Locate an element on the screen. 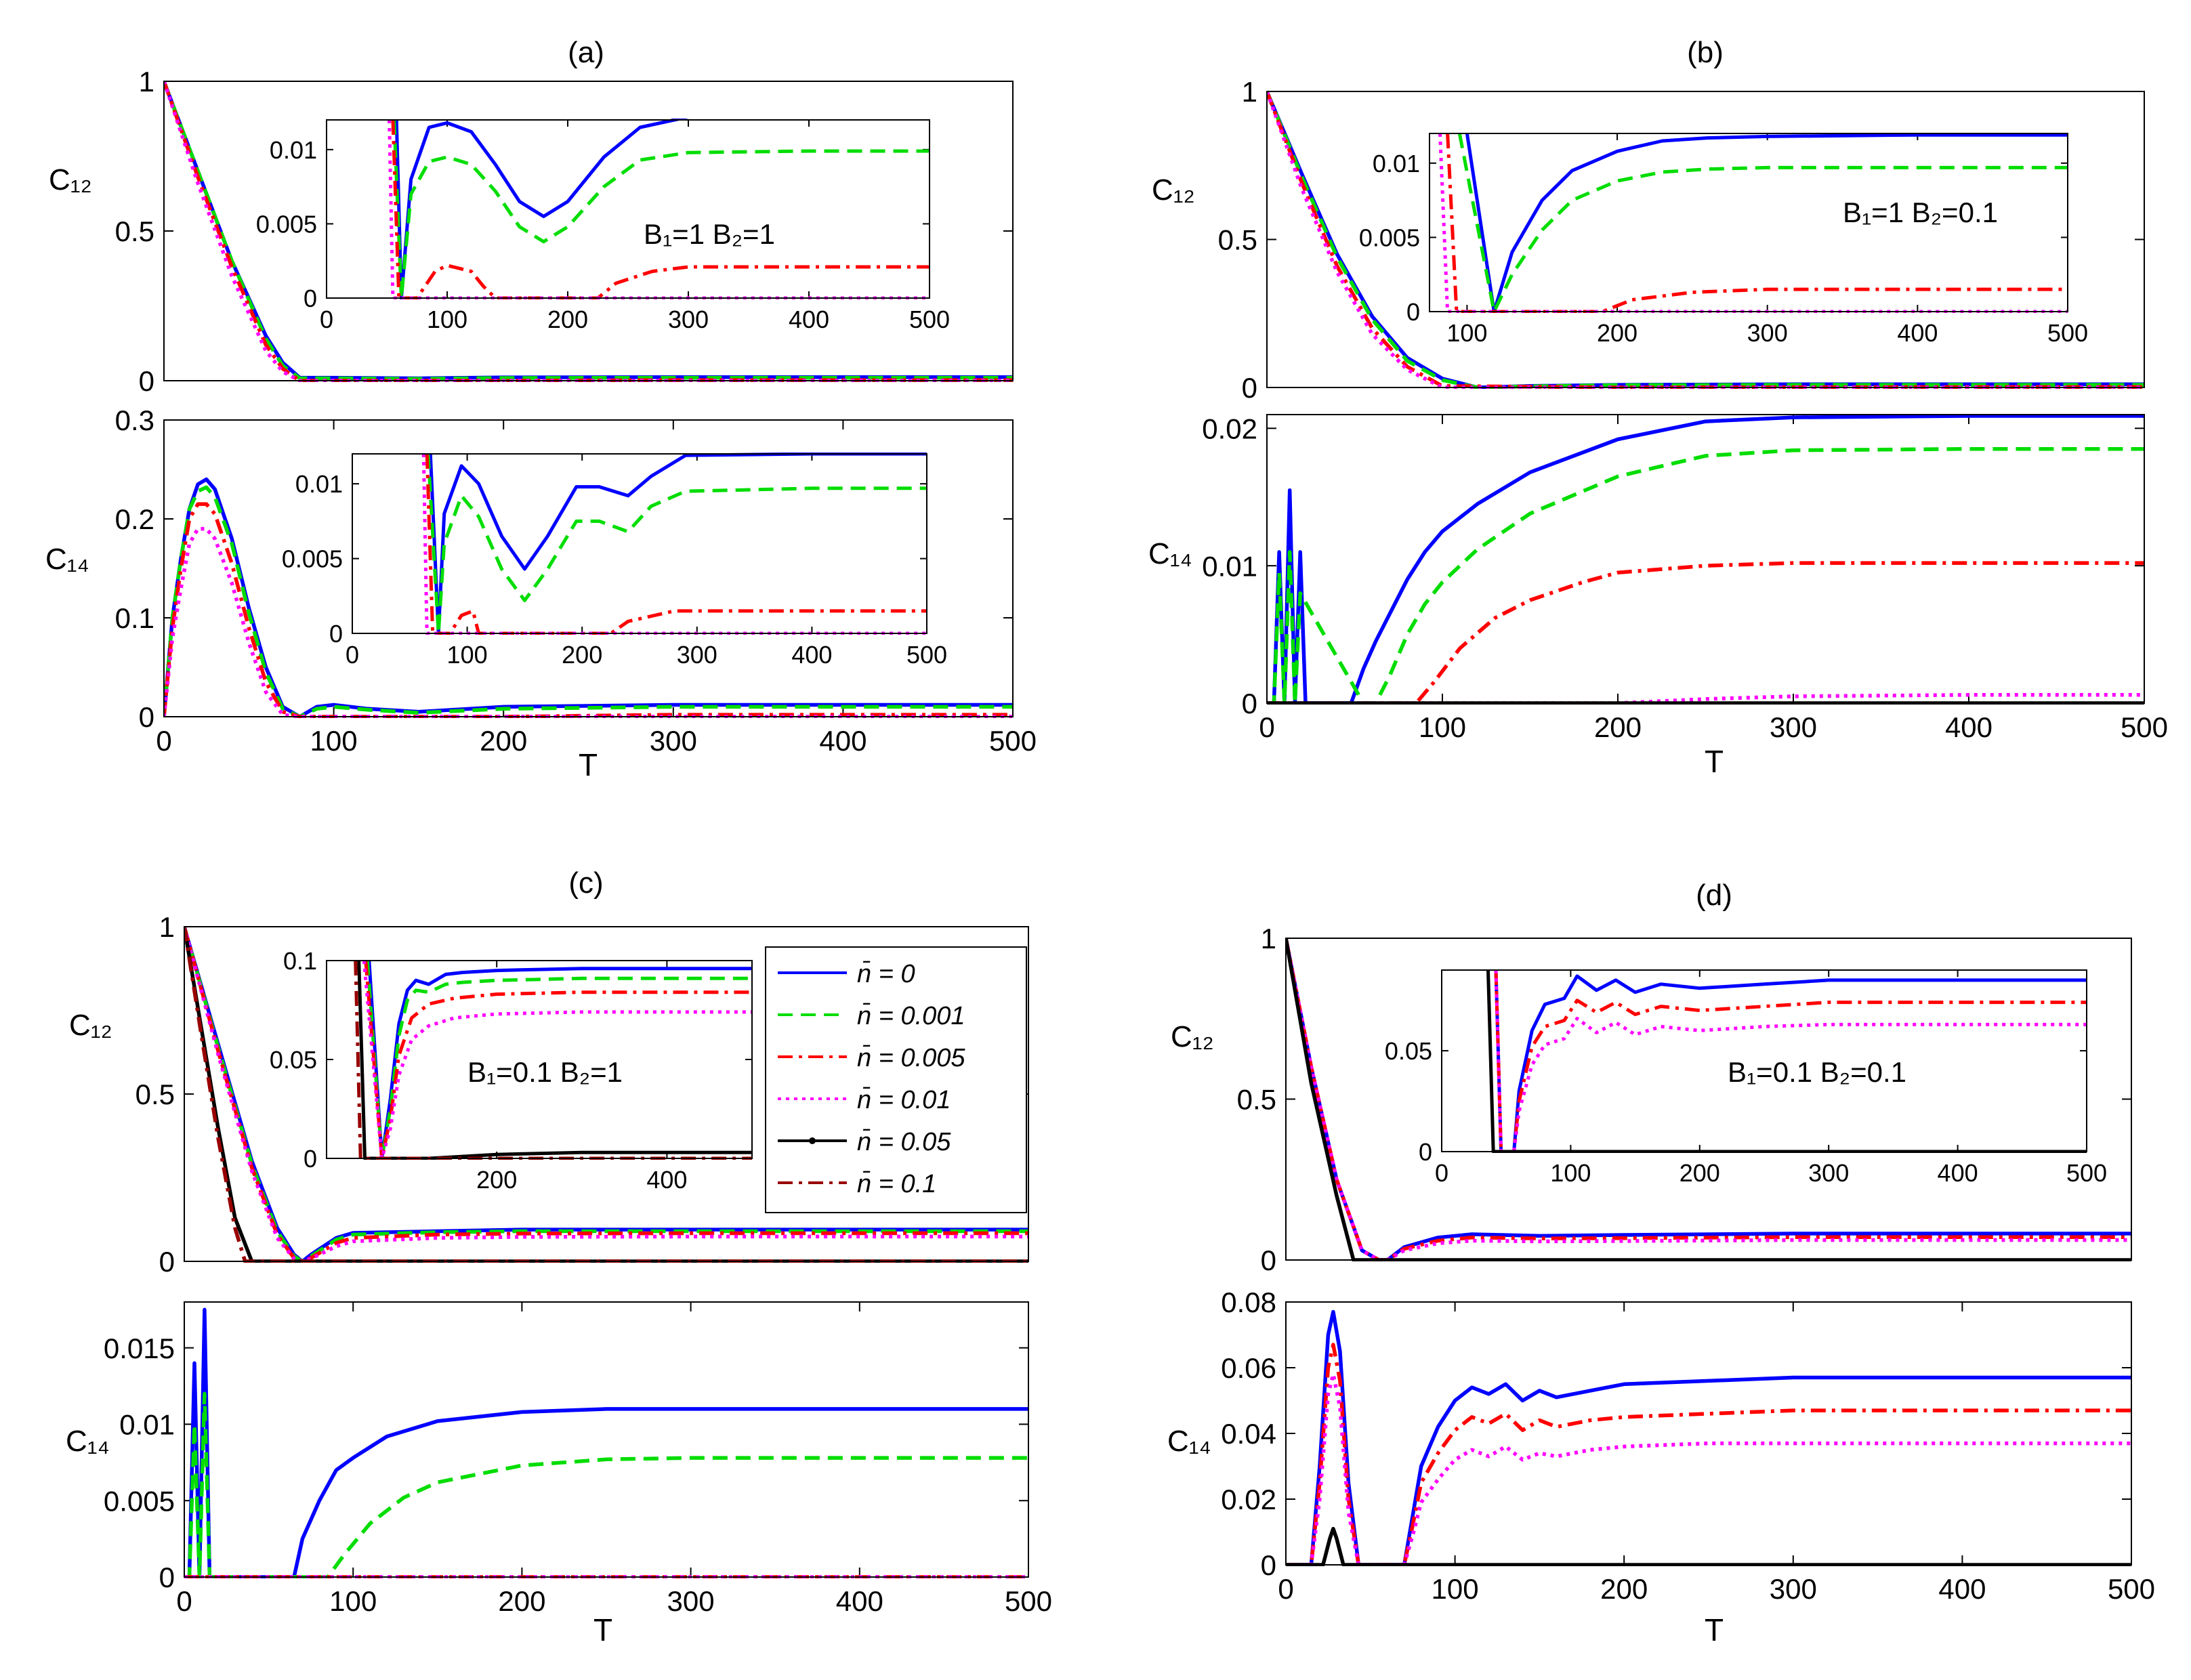 The width and height of the screenshot is (2191, 1680). y-tick-label: 0.06 is located at coordinates (1248, 1368).